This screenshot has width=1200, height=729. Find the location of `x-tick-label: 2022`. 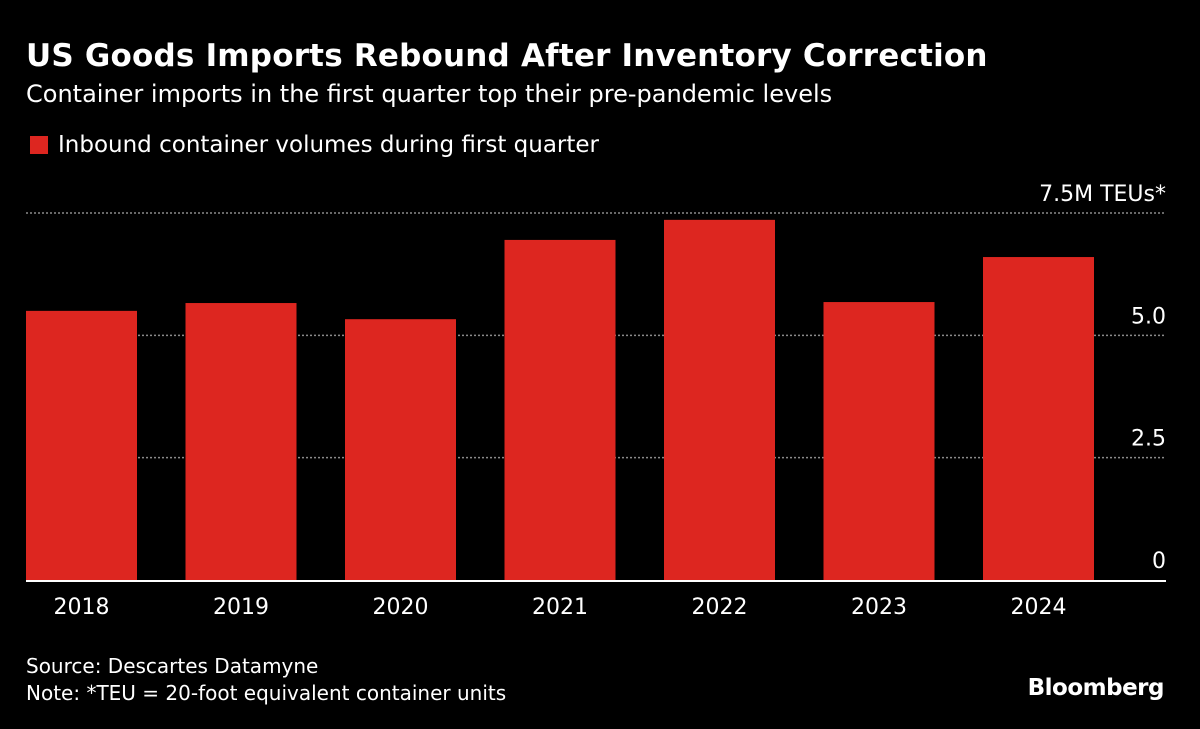

x-tick-label: 2022 is located at coordinates (720, 607).